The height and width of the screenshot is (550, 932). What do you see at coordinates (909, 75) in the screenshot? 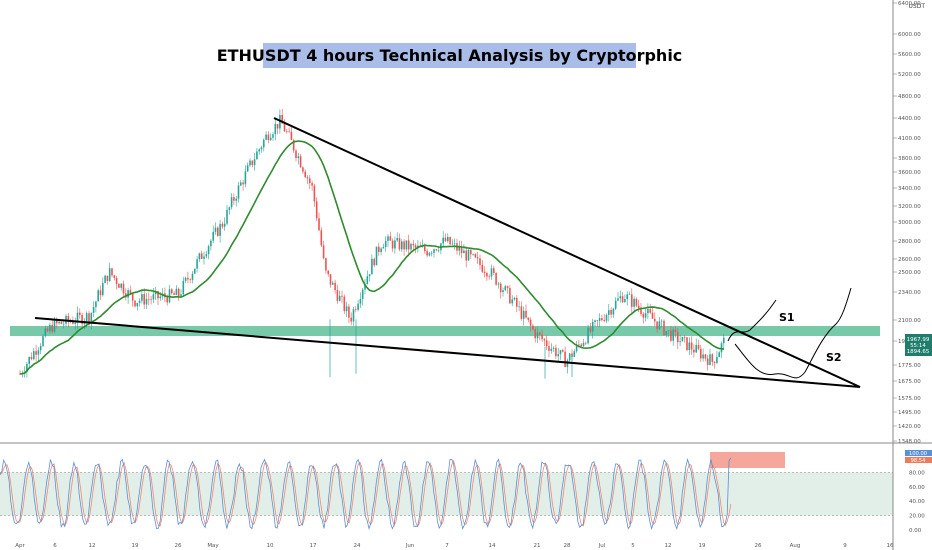
I see `price-axis-label: 5200.00` at bounding box center [909, 75].